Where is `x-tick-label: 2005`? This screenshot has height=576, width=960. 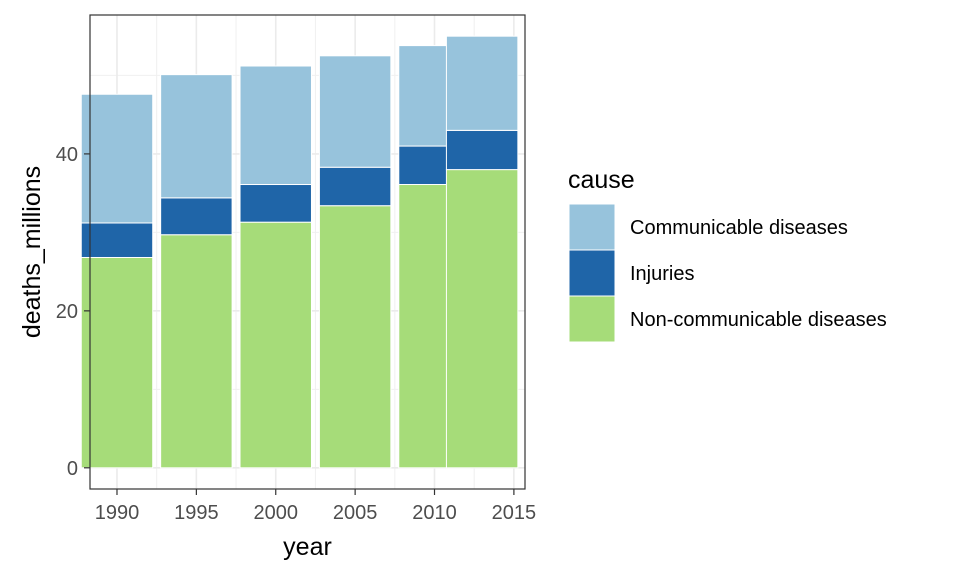 x-tick-label: 2005 is located at coordinates (355, 513).